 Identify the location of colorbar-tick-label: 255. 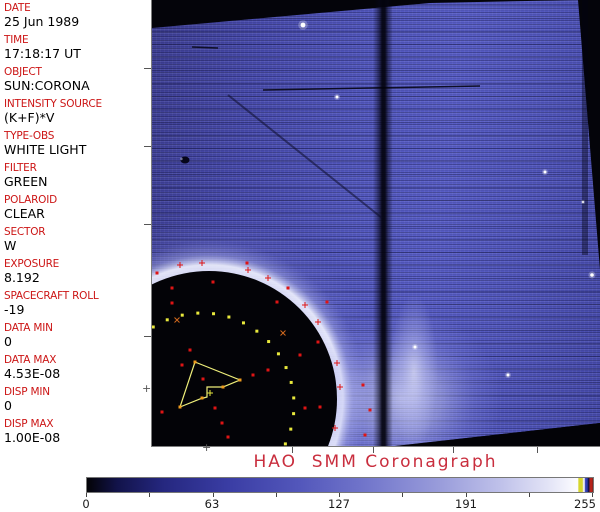
(585, 504).